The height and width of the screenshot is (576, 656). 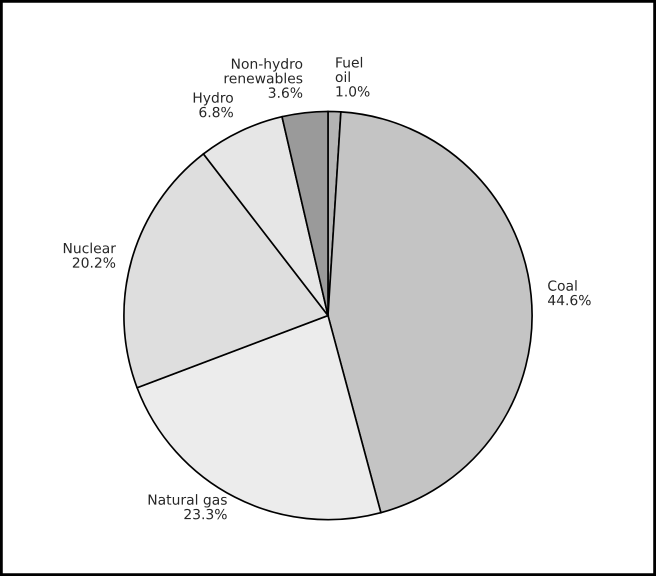 What do you see at coordinates (90, 248) in the screenshot?
I see `slice-label: Nuclear` at bounding box center [90, 248].